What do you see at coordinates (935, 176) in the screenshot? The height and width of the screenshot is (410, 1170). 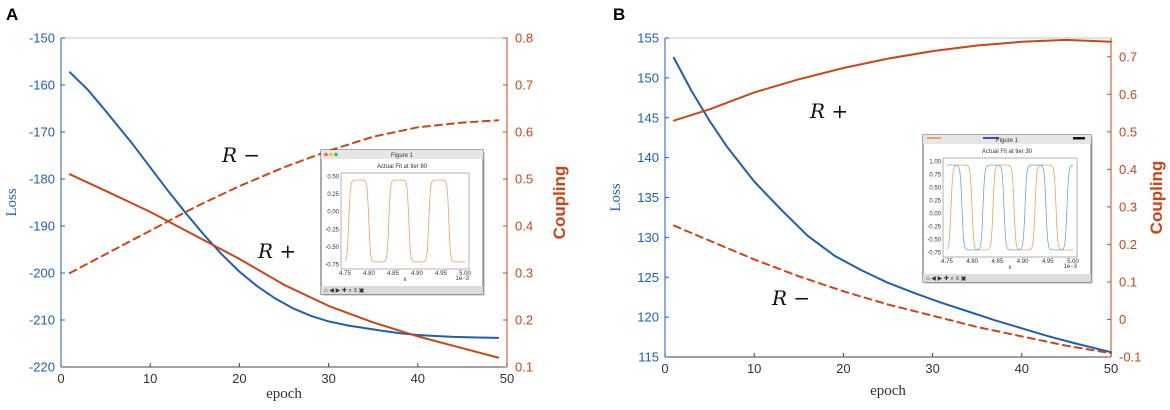 I see `inset-y-tick-label: 0.75` at bounding box center [935, 176].